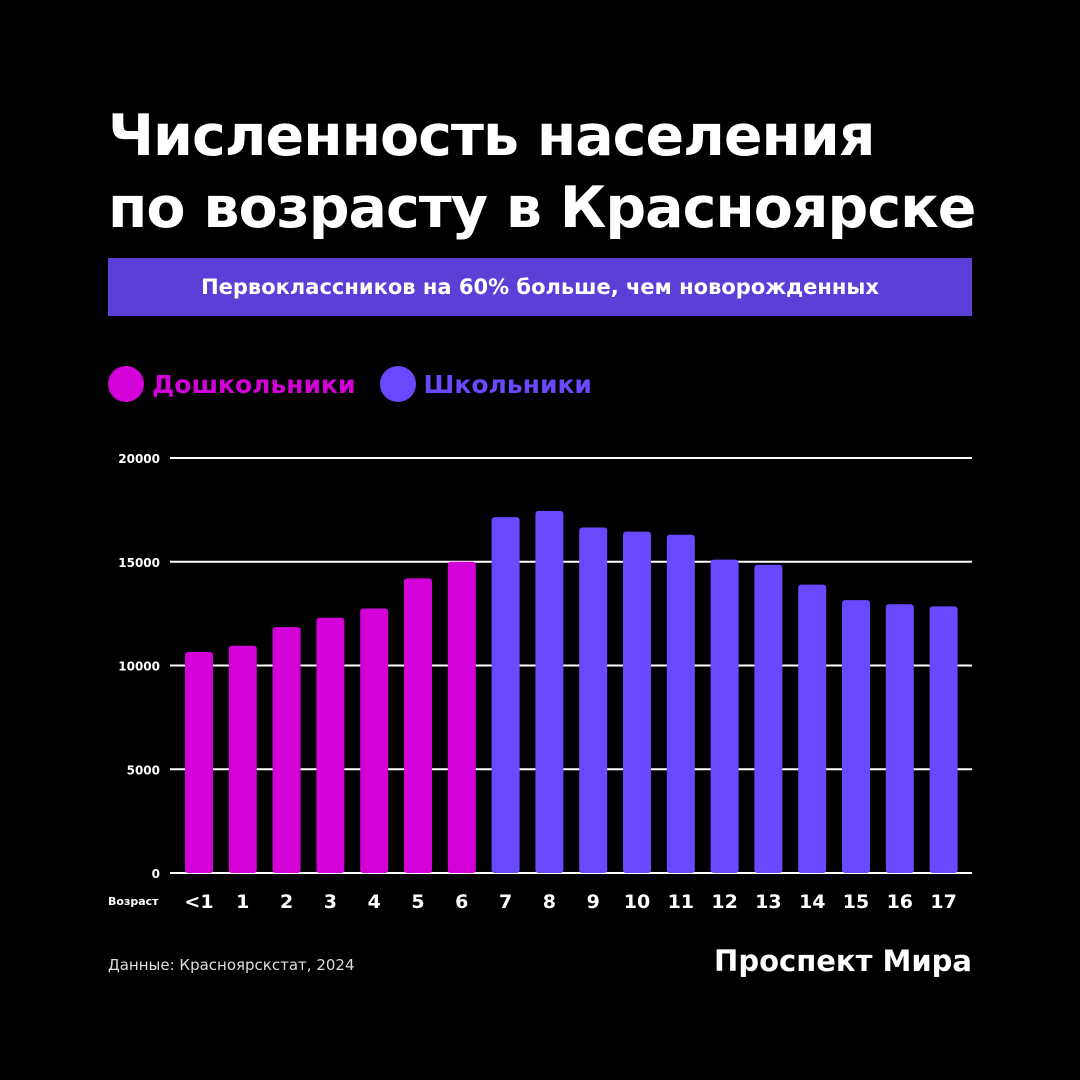 Image resolution: width=1080 pixels, height=1080 pixels. I want to click on y-tick-label: 0, so click(156, 874).